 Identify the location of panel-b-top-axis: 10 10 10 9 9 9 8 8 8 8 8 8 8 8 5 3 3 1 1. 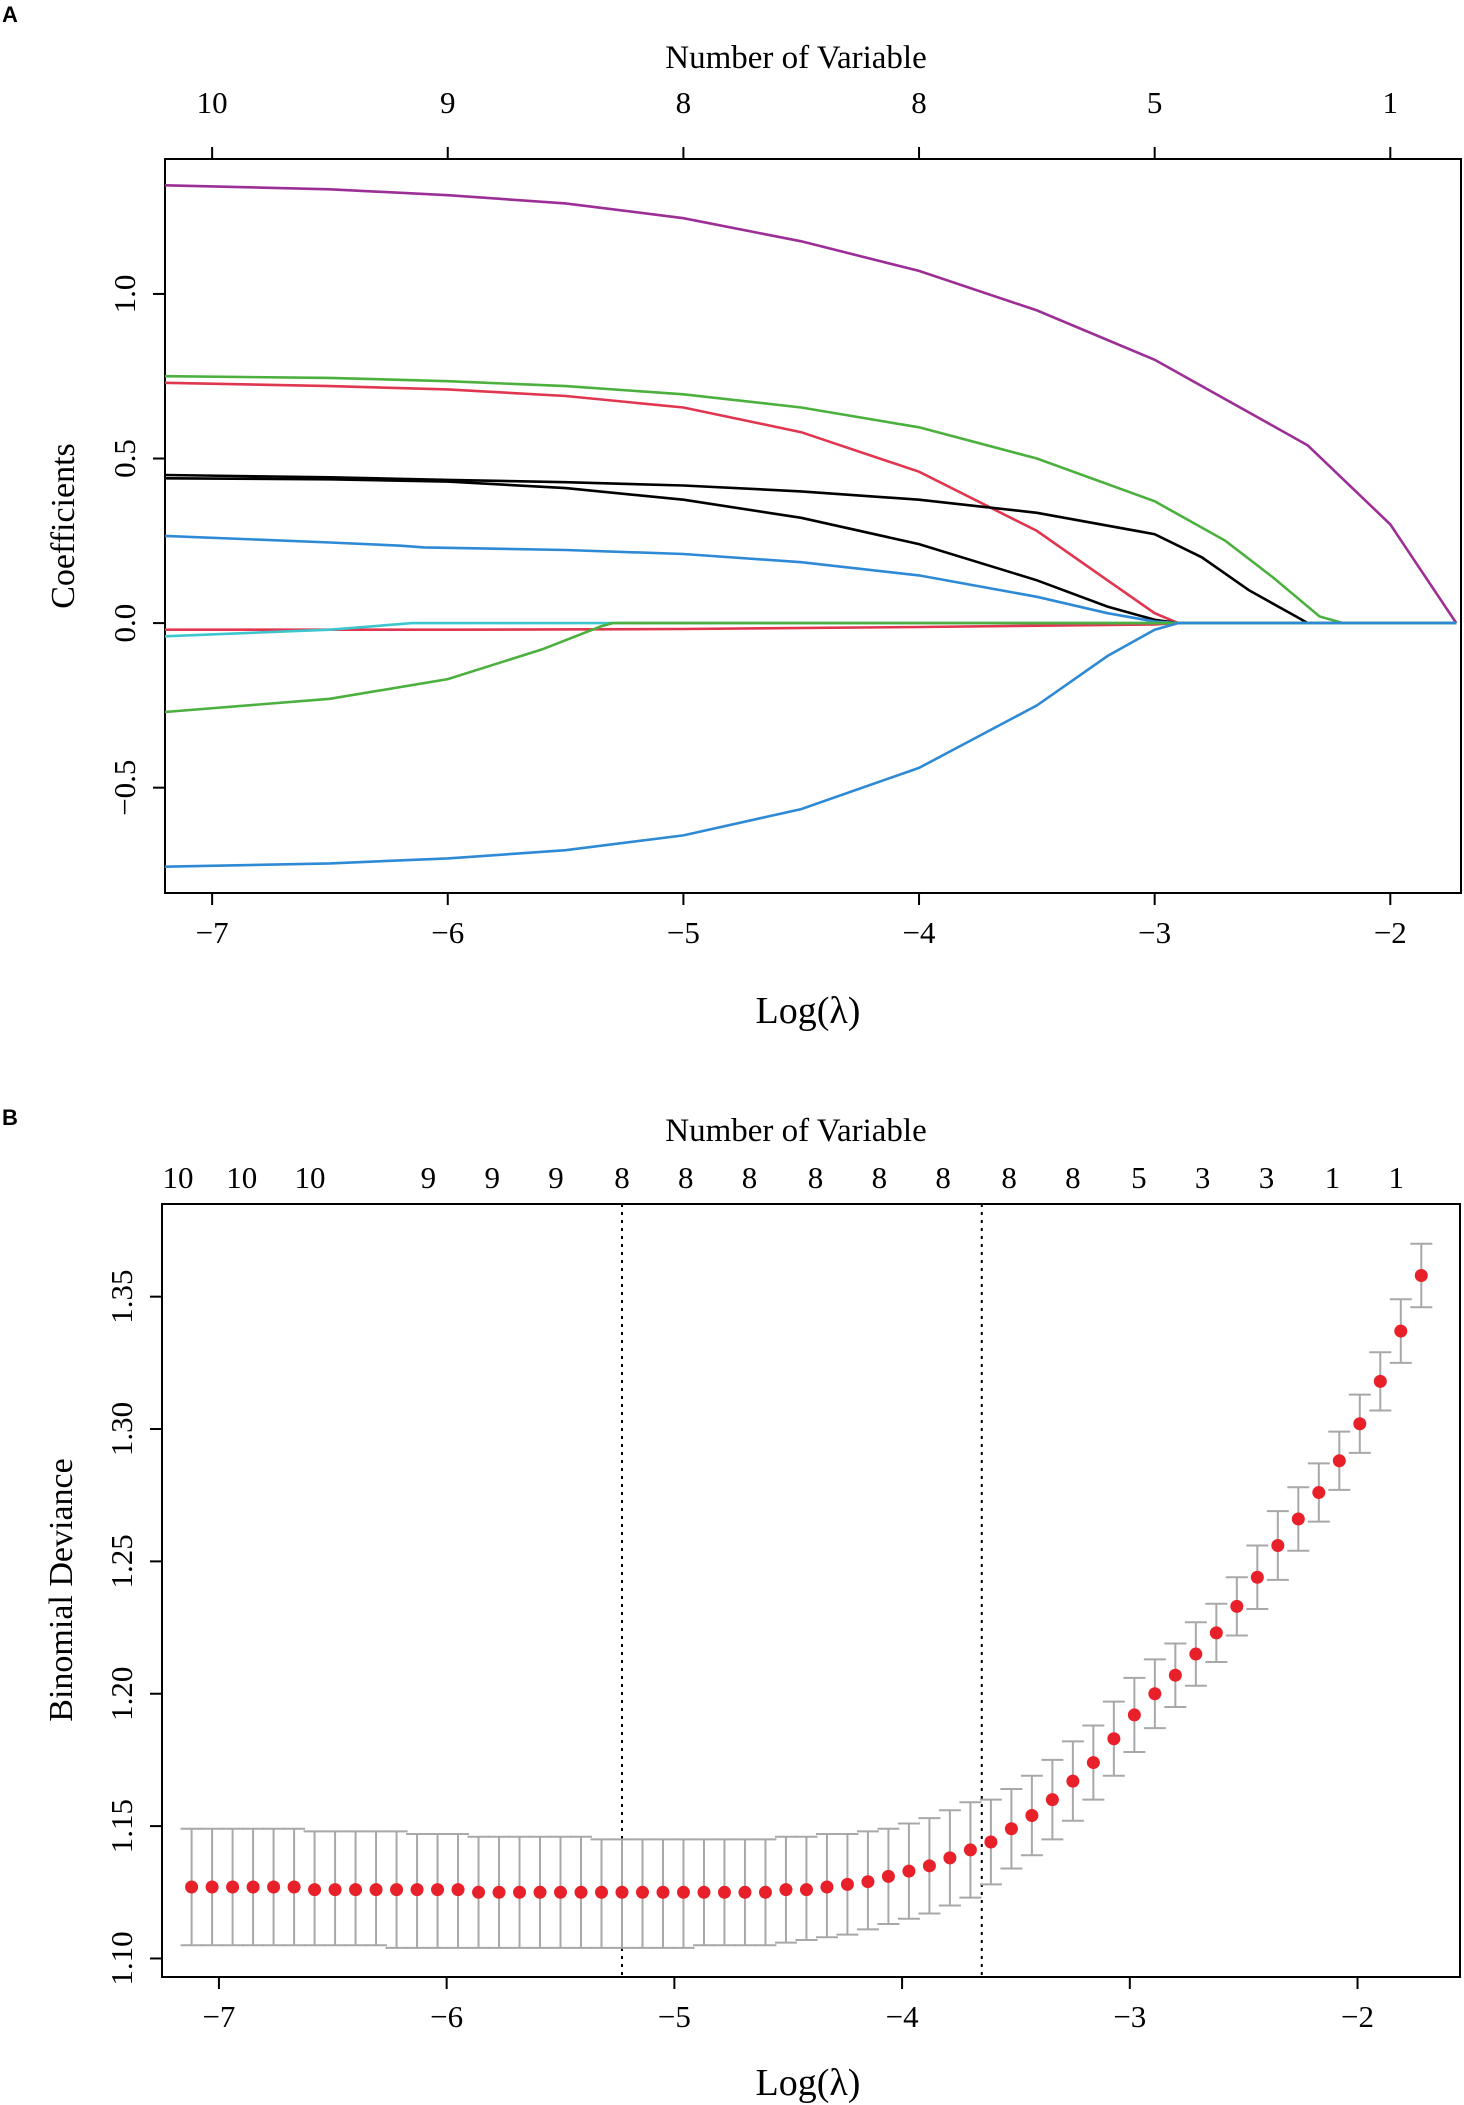
(783, 1177).